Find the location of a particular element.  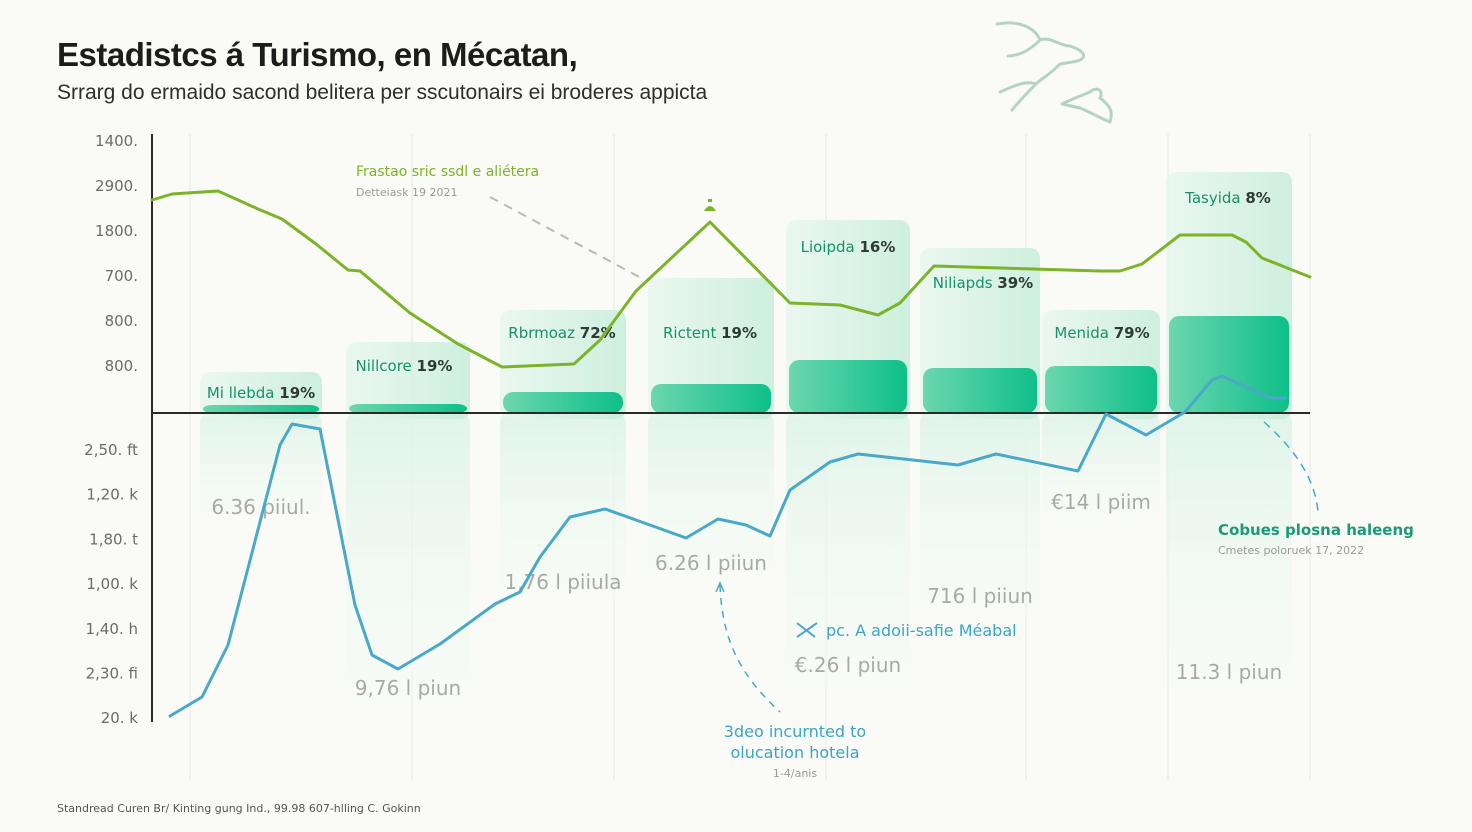

annotation-title: Frastao sric ssdl e aliétera is located at coordinates (447, 172).